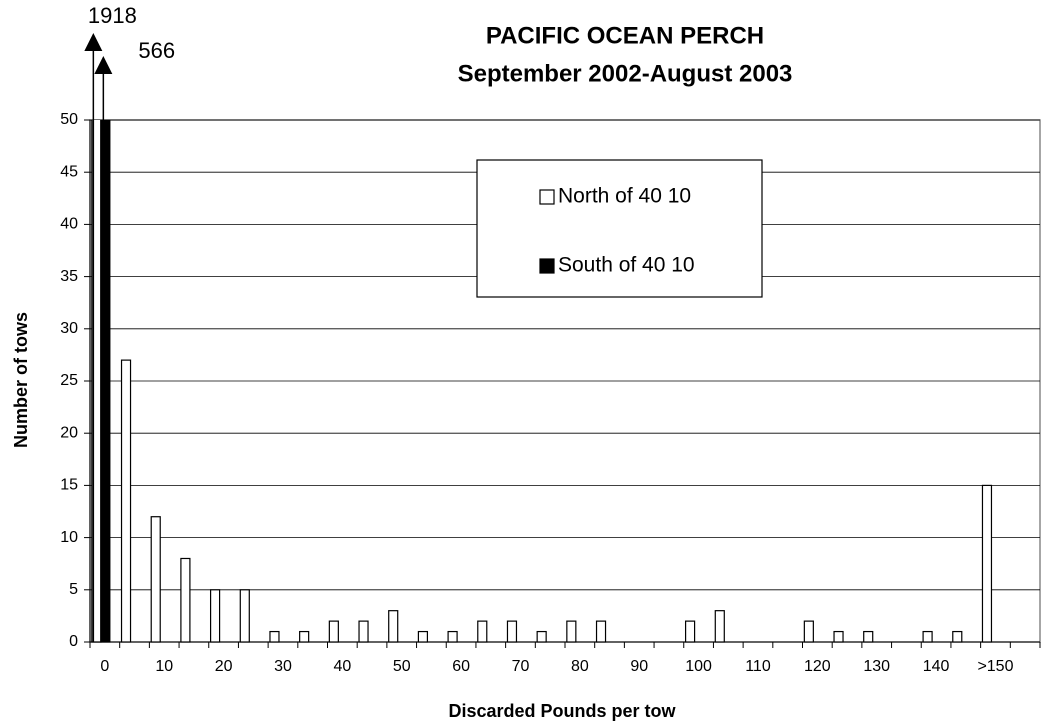 This screenshot has height=725, width=1044. What do you see at coordinates (69, 171) in the screenshot?
I see `y-tick-label: 45` at bounding box center [69, 171].